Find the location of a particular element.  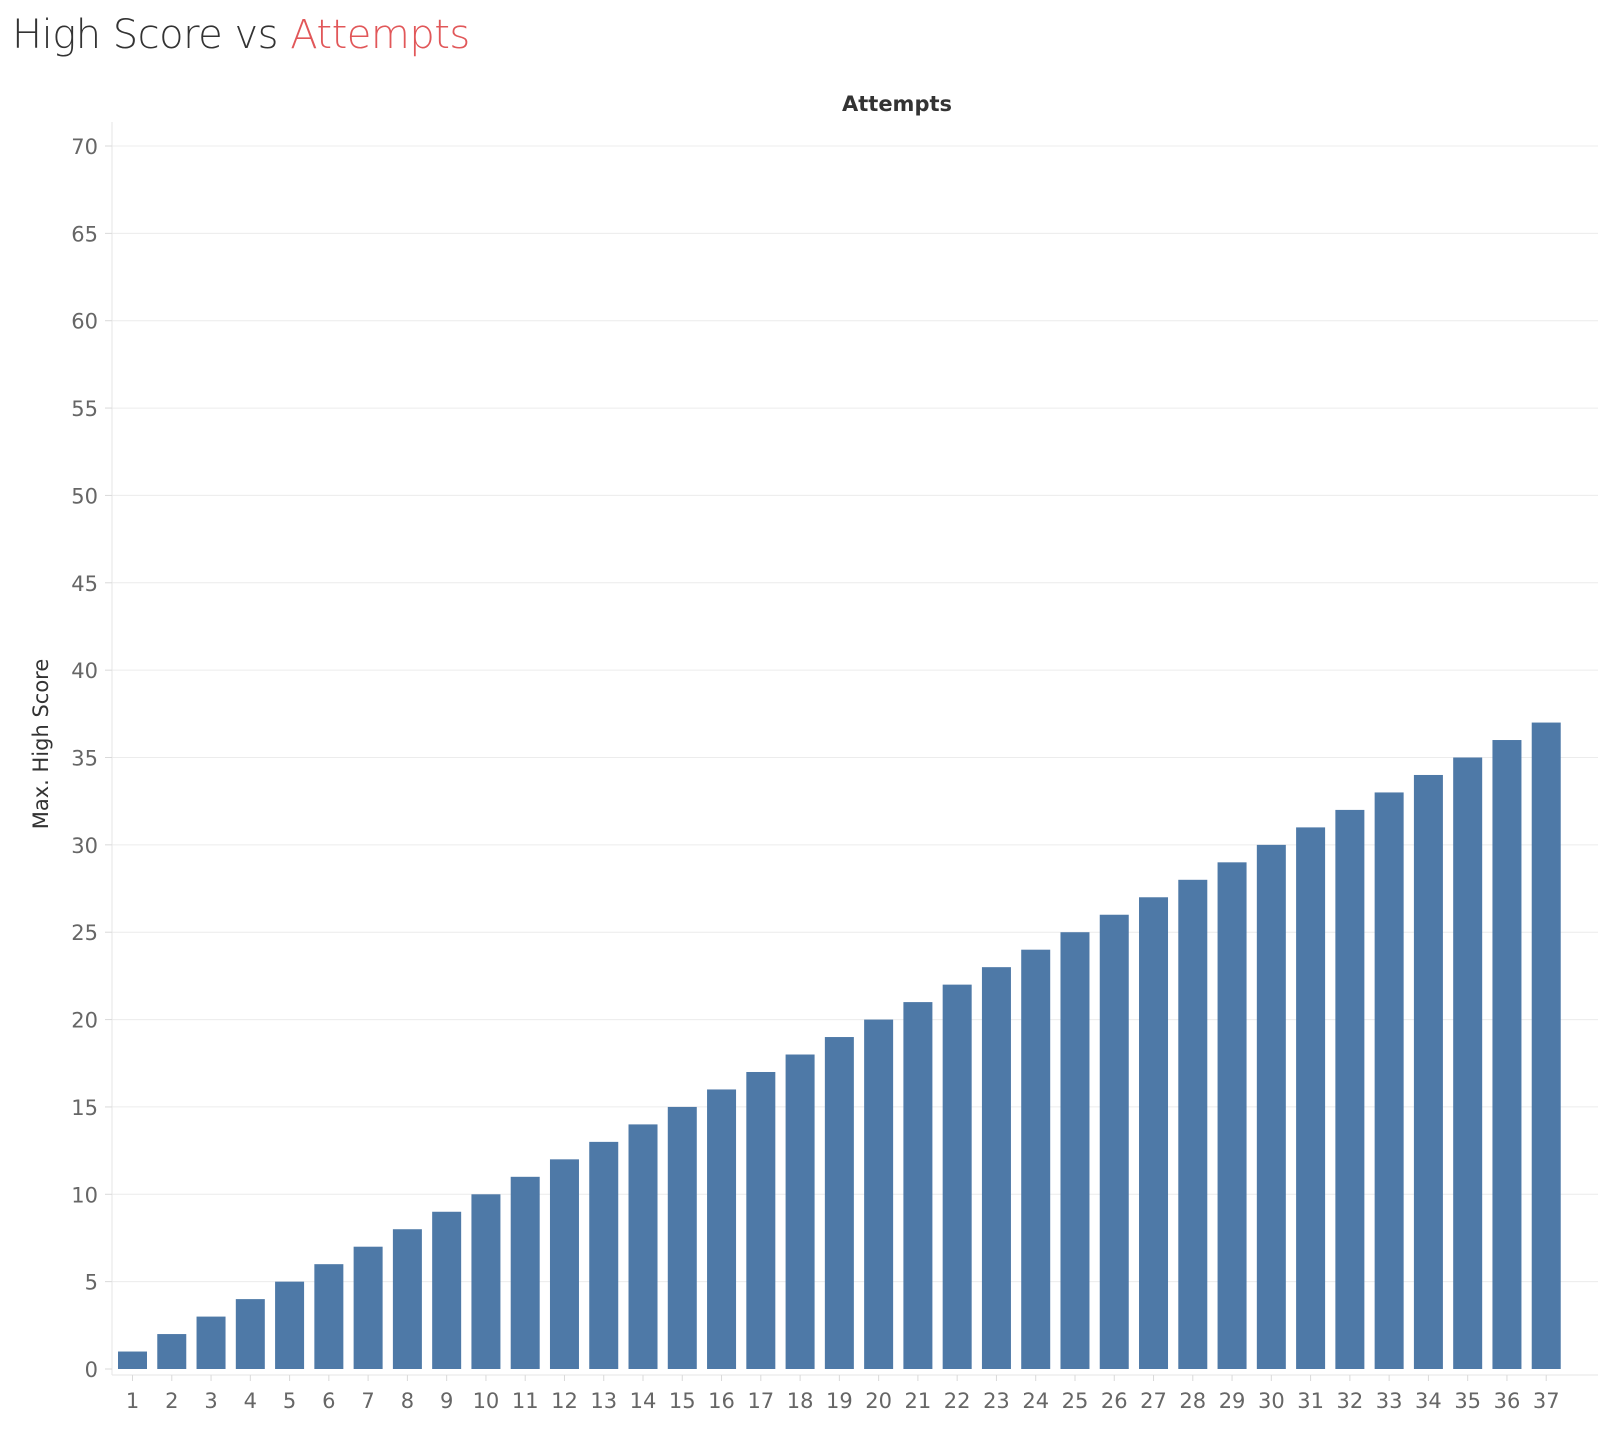

x-tick-label: 27 is located at coordinates (1153, 1401).